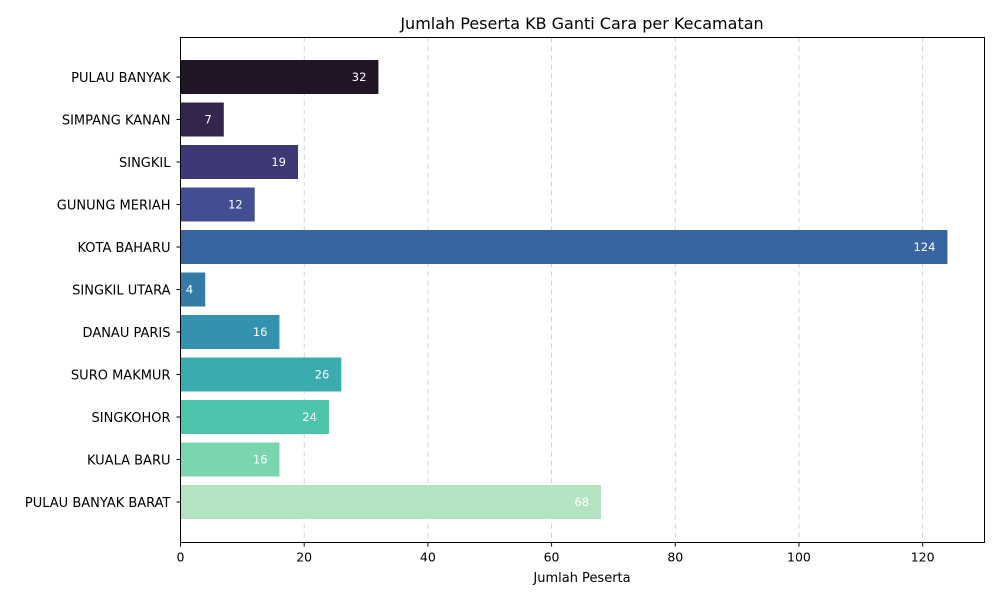 The image size is (1000, 600). What do you see at coordinates (552, 557) in the screenshot?
I see `x-tick-label: 60` at bounding box center [552, 557].